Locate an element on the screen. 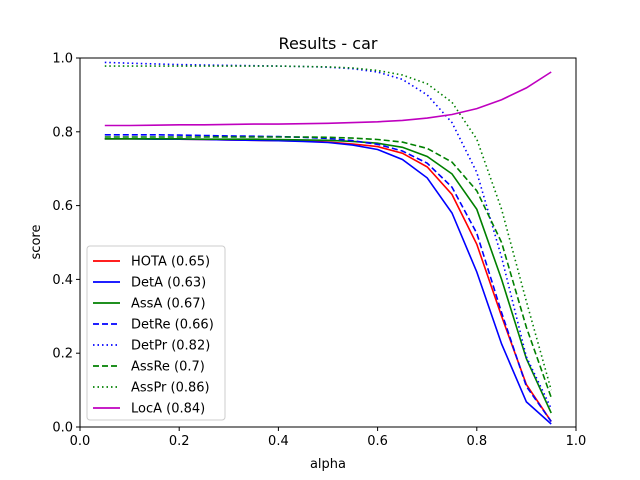 The image size is (640, 480). y-tick-label: 0.0 is located at coordinates (62, 428).